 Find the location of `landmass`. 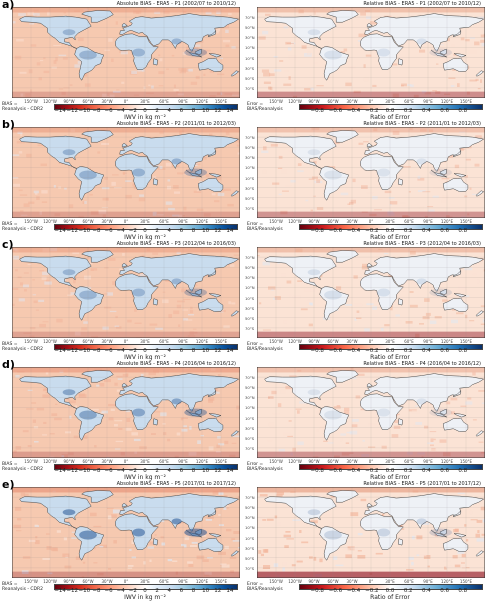

landmass is located at coordinates (155, 542).